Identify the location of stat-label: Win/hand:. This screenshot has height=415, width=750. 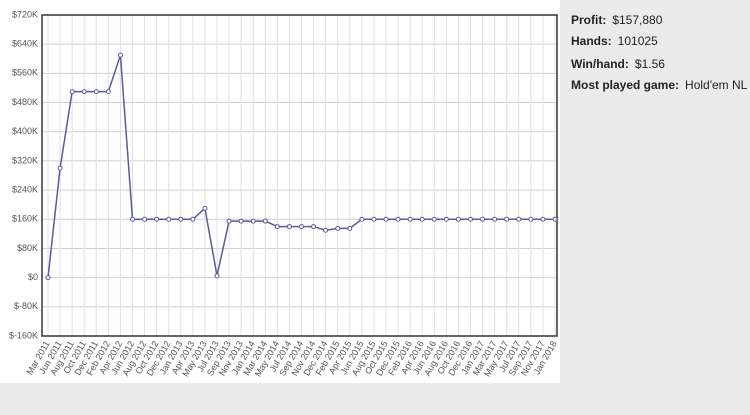
(600, 64).